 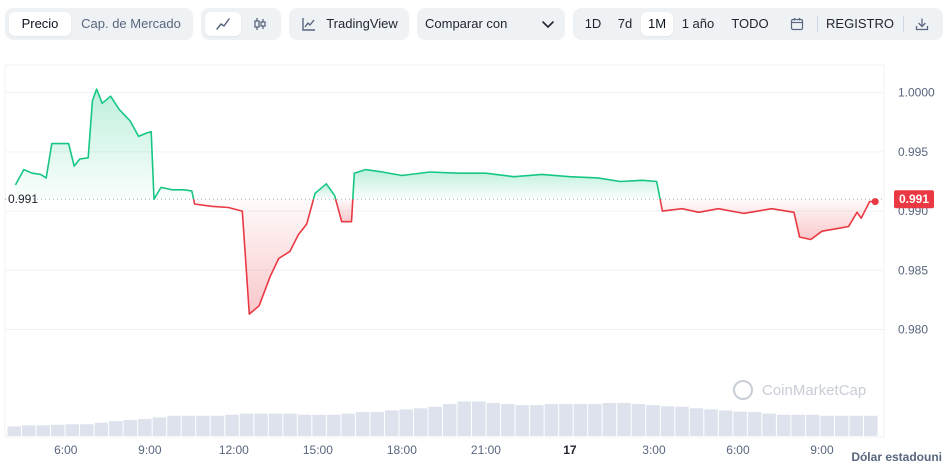 What do you see at coordinates (814, 390) in the screenshot?
I see `watermark-text: CoinMarketCap` at bounding box center [814, 390].